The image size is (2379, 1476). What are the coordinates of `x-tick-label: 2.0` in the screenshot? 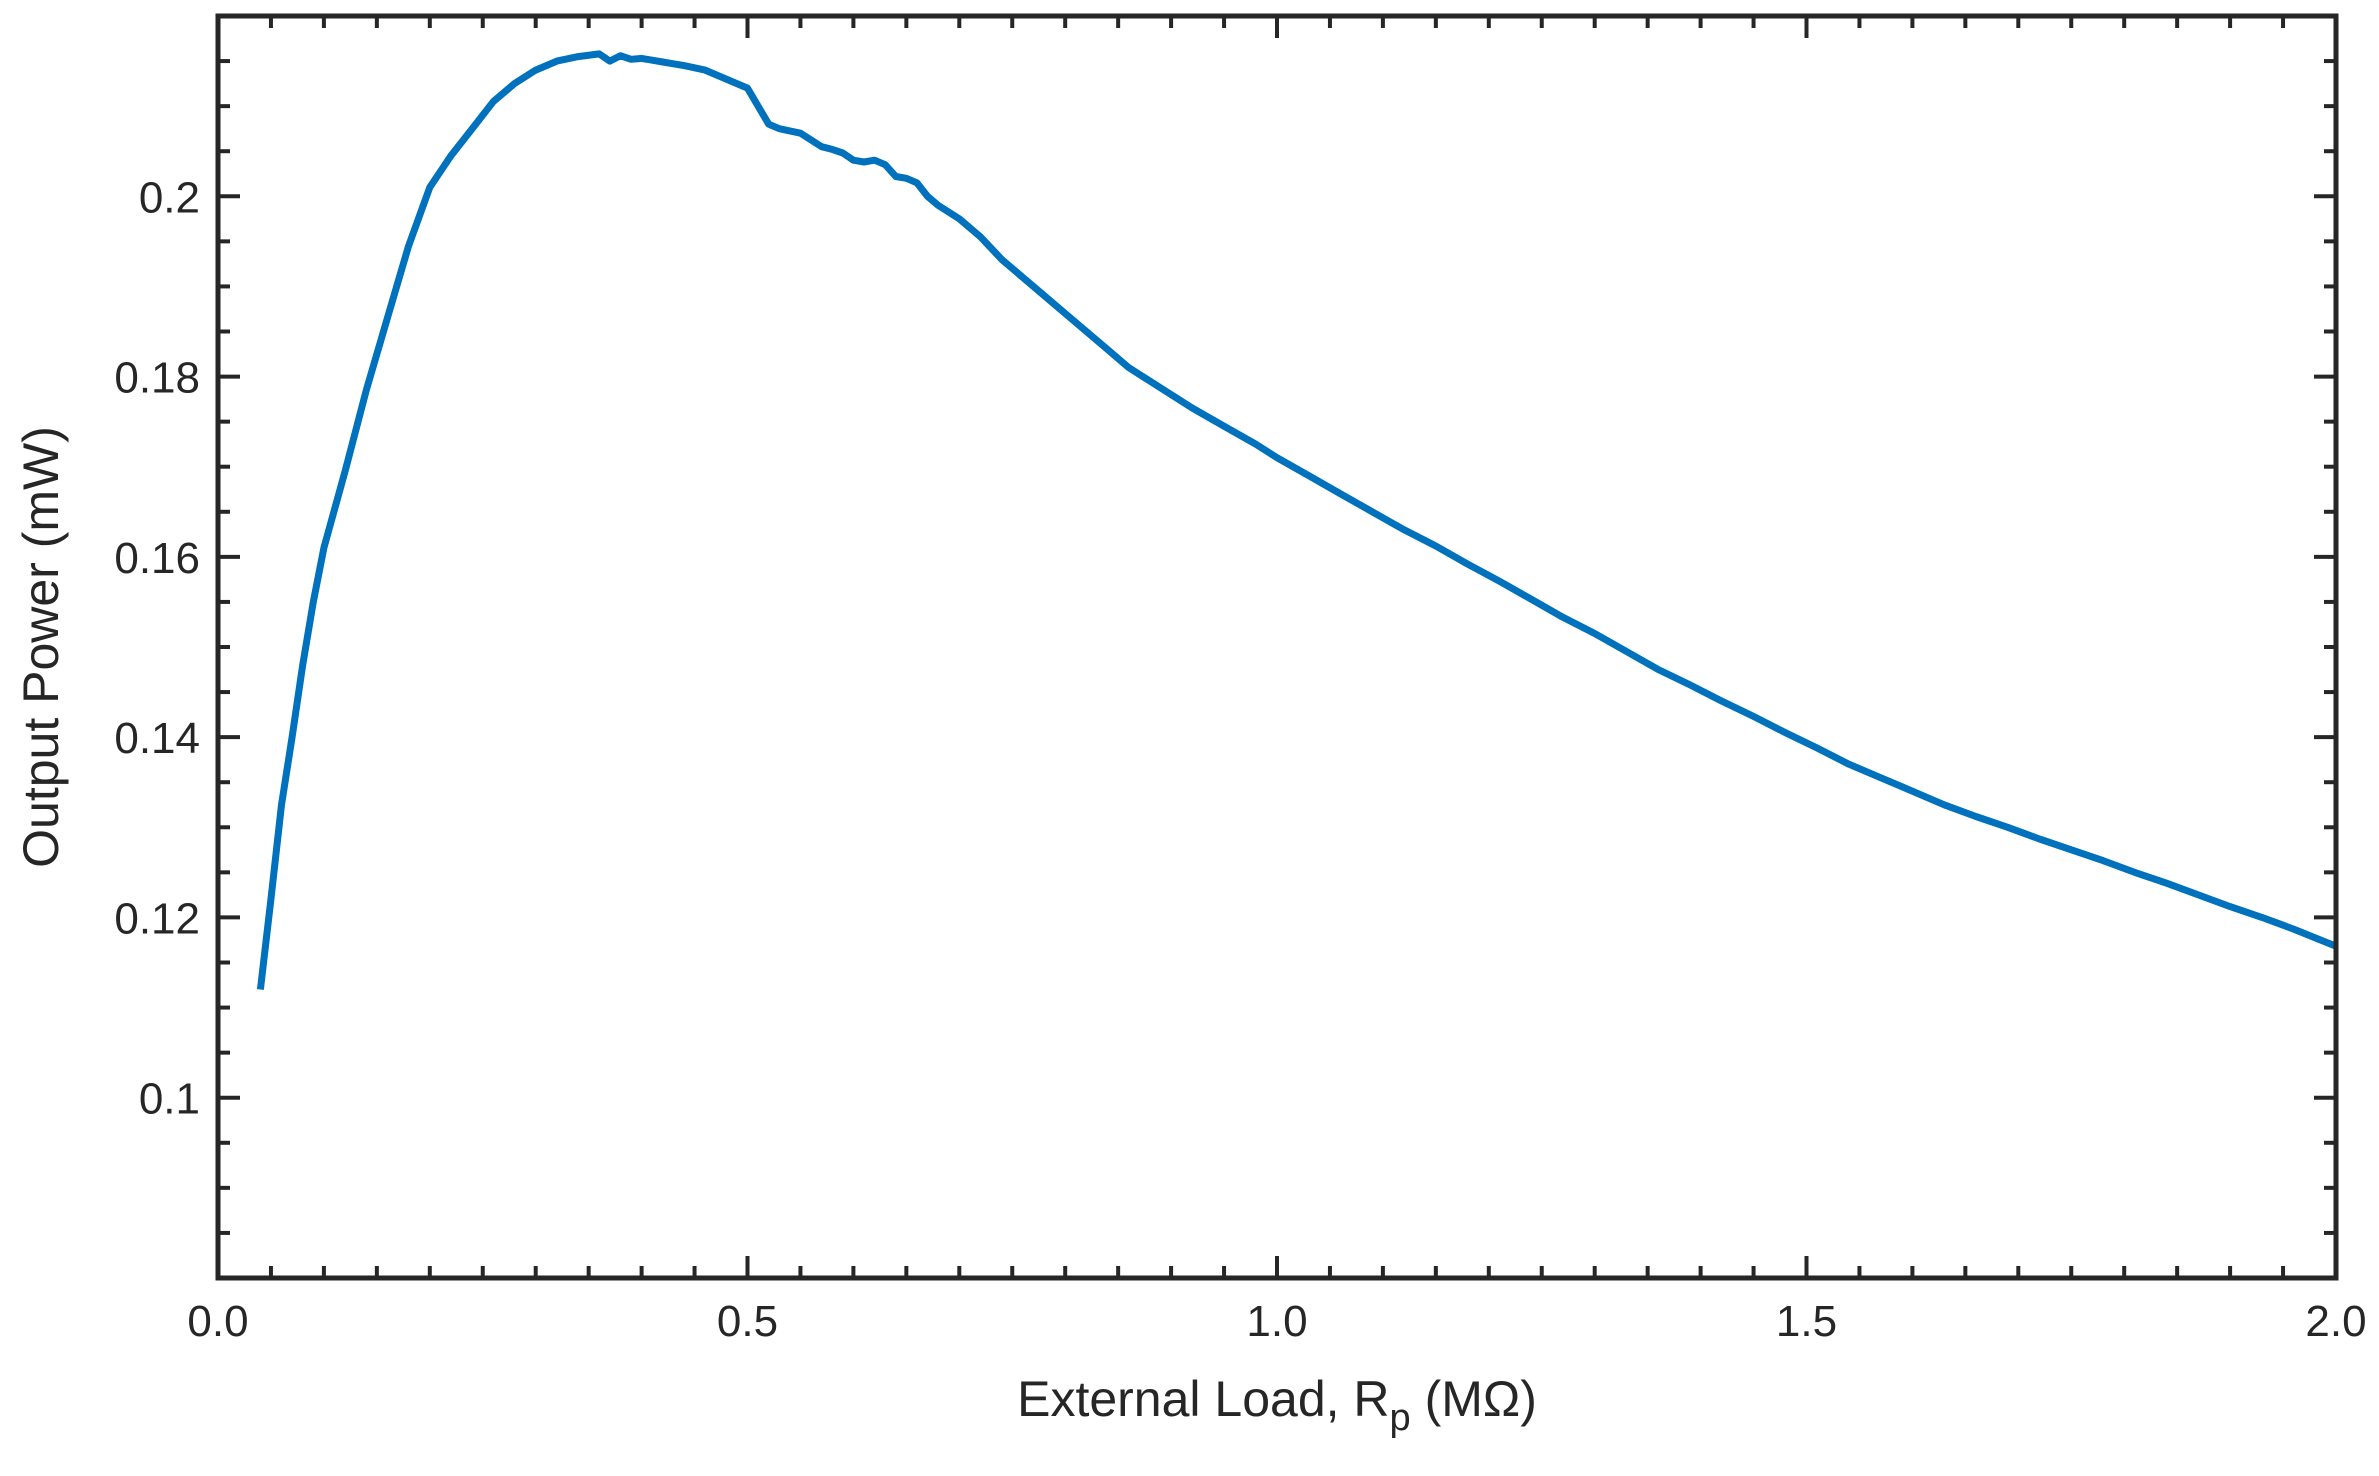 It's located at (2335, 1321).